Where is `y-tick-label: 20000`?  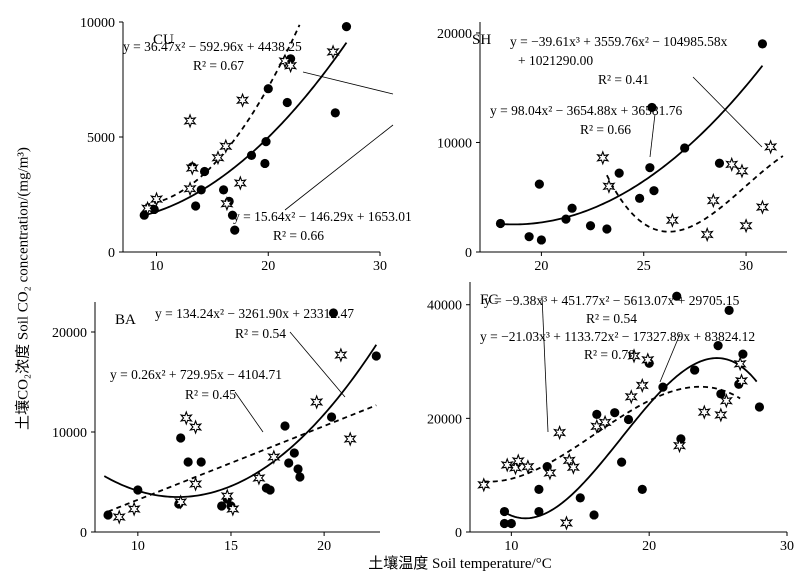 y-tick-label: 20000 is located at coordinates (454, 34).